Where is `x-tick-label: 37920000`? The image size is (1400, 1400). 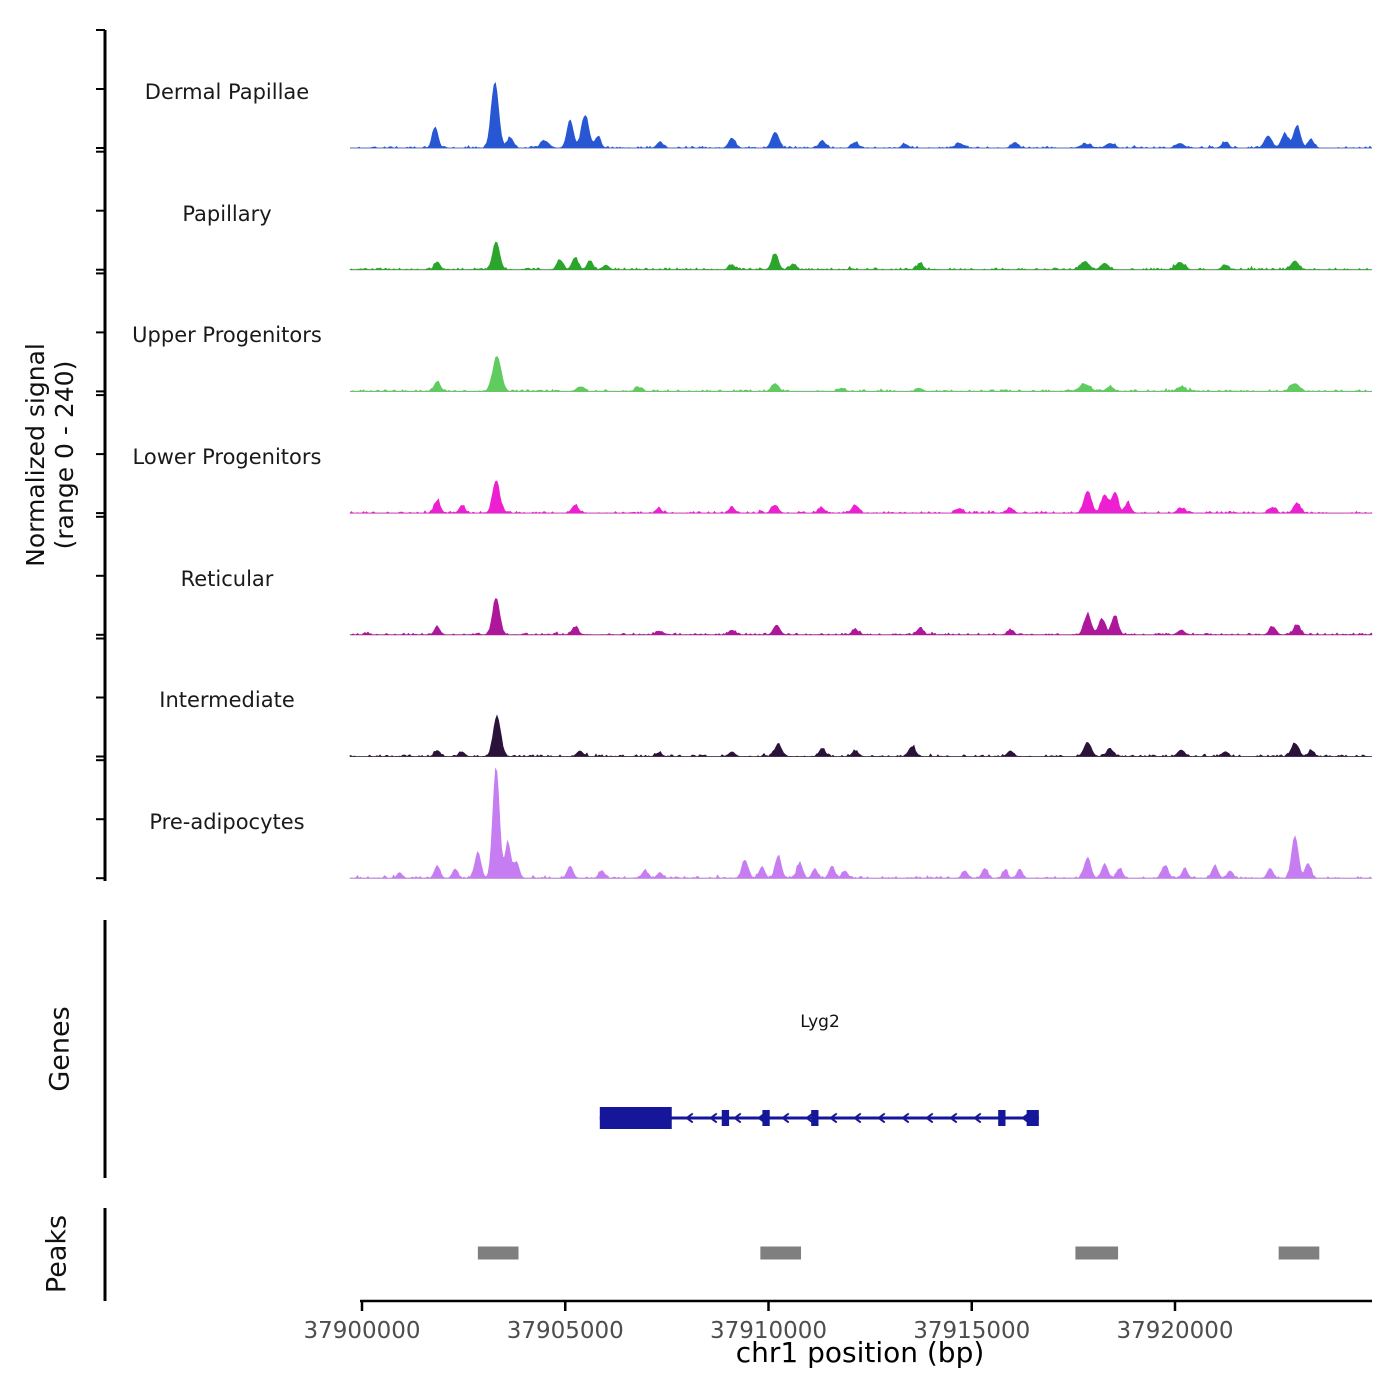 x-tick-label: 37920000 is located at coordinates (1174, 1331).